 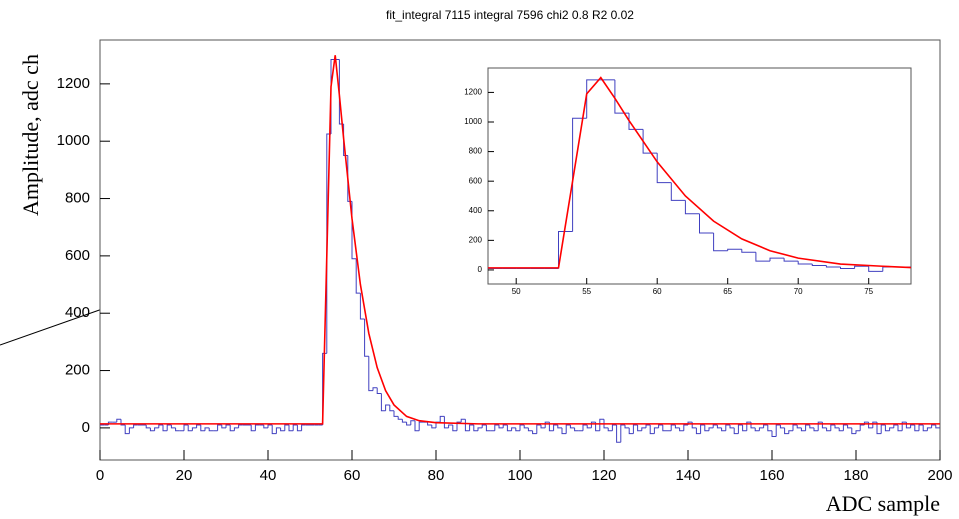 What do you see at coordinates (473, 92) in the screenshot?
I see `y-tick-label: 1200` at bounding box center [473, 92].